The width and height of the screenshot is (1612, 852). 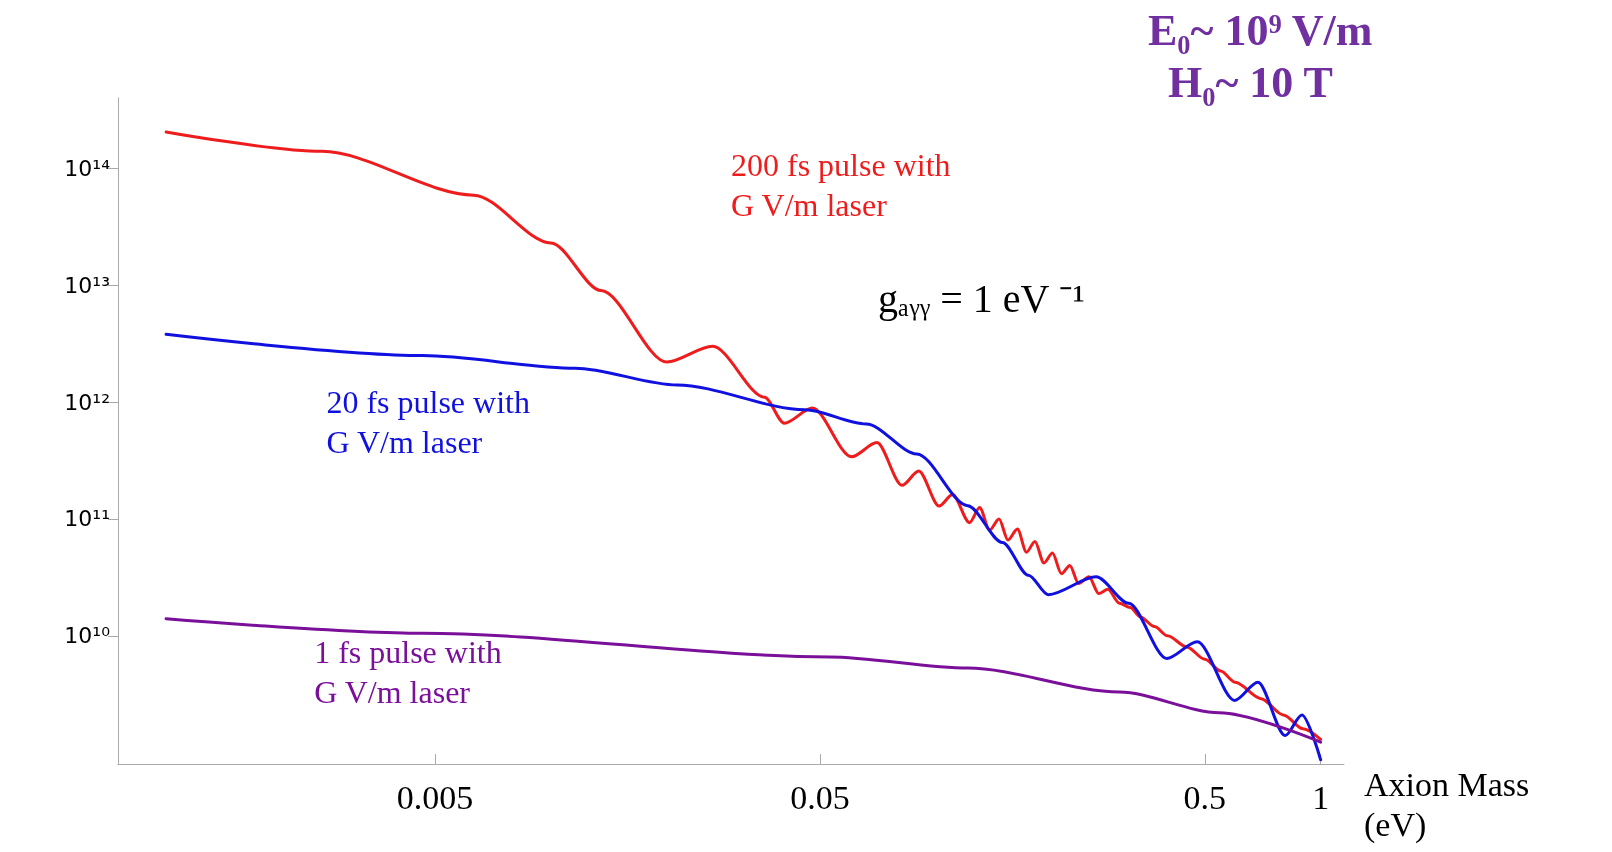 I want to click on series-label: 20 fs pulse with G V/m laser, so click(x=428, y=421).